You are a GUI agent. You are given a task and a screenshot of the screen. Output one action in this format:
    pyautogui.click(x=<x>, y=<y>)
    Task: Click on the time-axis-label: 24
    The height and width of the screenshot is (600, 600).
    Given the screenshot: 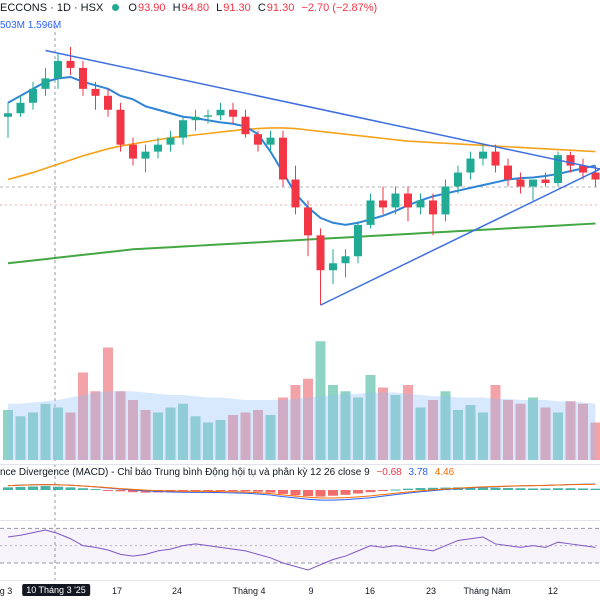 What is the action you would take?
    pyautogui.click(x=177, y=591)
    